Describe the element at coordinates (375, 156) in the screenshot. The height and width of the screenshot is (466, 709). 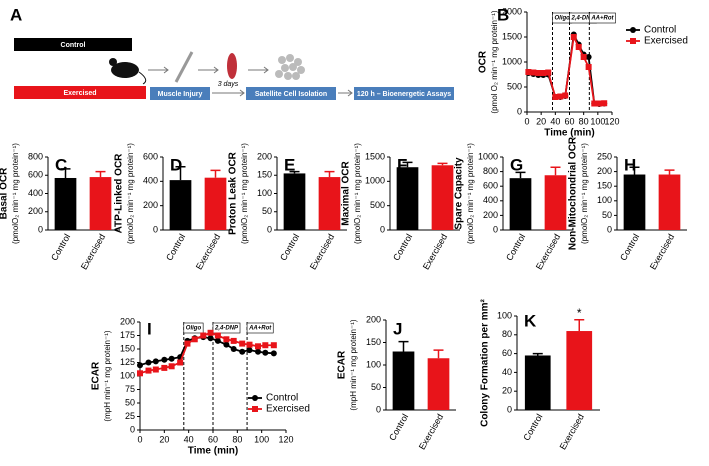
I see `y-tick-label: 1500` at that location.